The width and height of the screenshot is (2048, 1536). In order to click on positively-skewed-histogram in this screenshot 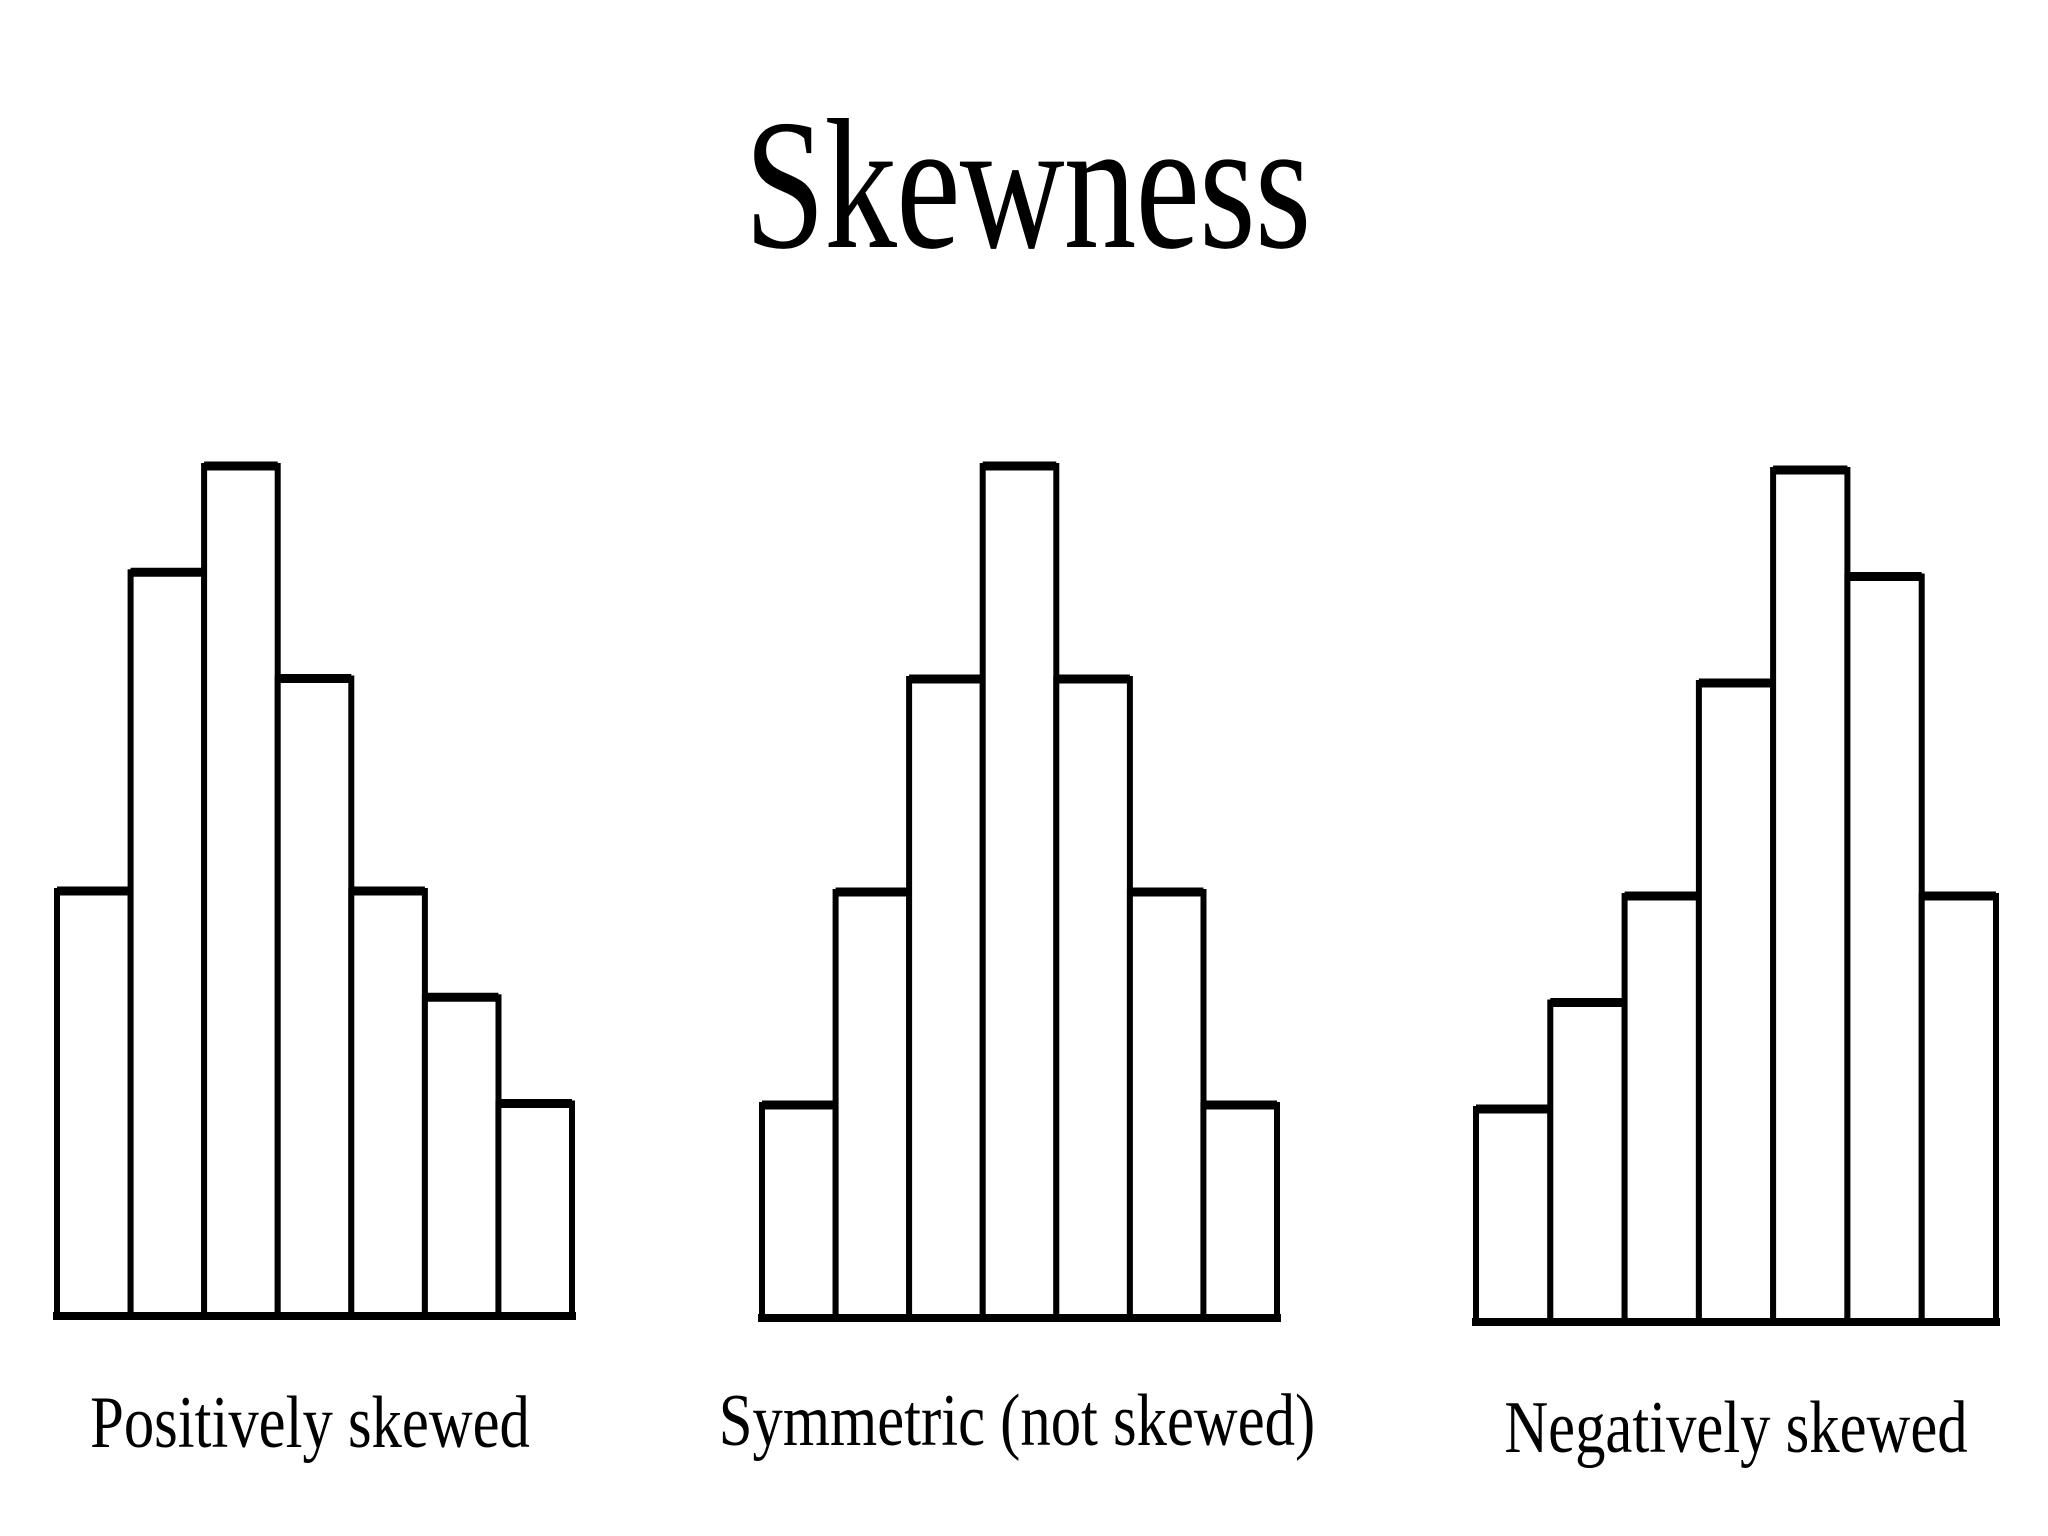, I will do `click(314, 890)`.